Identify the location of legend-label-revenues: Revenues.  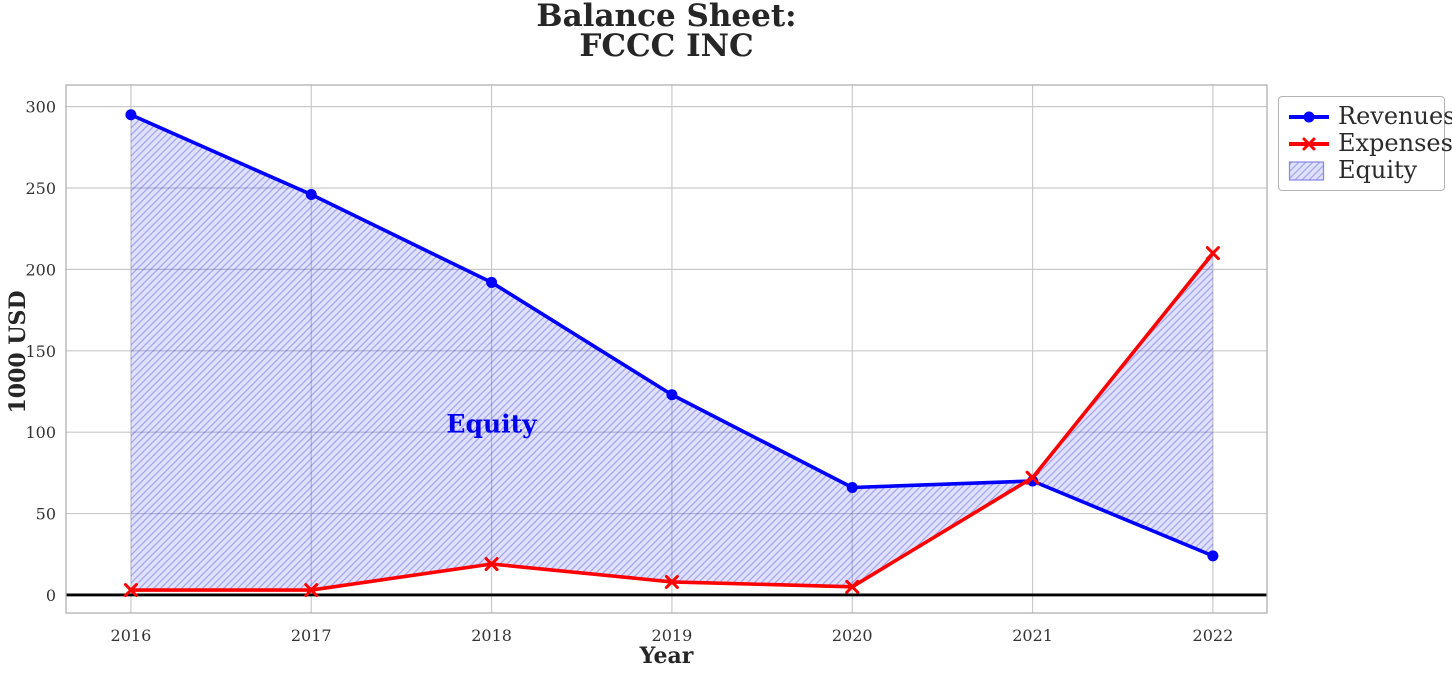
(1395, 116).